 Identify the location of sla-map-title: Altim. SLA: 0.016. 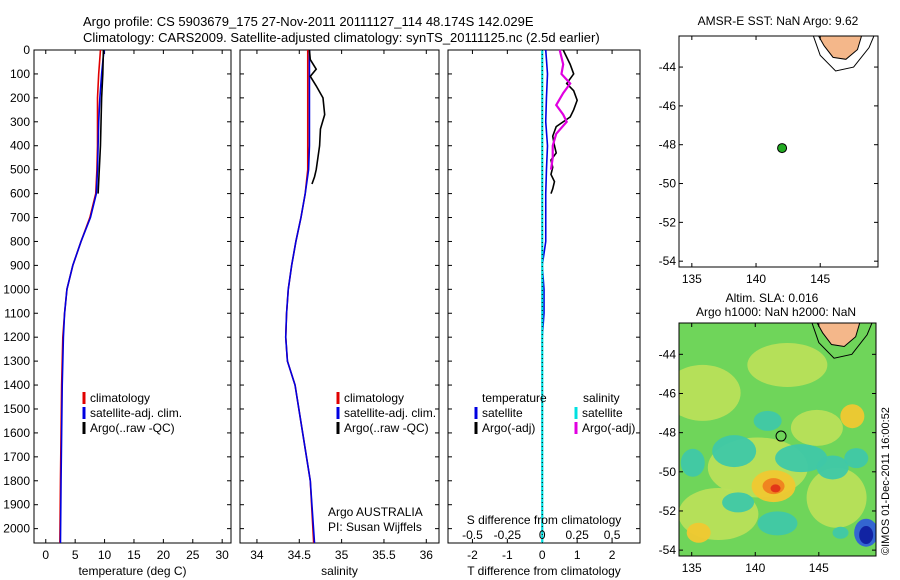
(772, 298).